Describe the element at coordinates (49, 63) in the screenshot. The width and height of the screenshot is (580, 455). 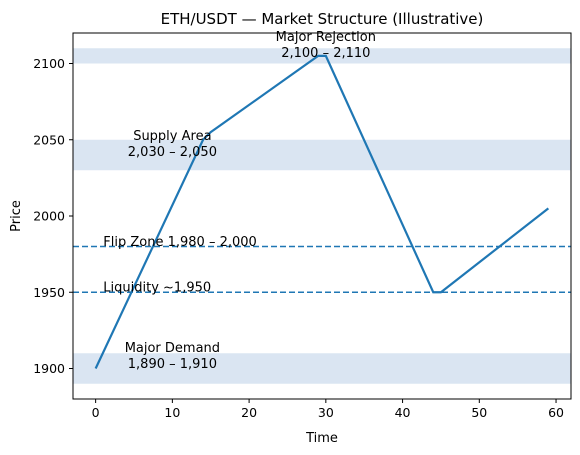
I see `y-tick-label: 2100` at that location.